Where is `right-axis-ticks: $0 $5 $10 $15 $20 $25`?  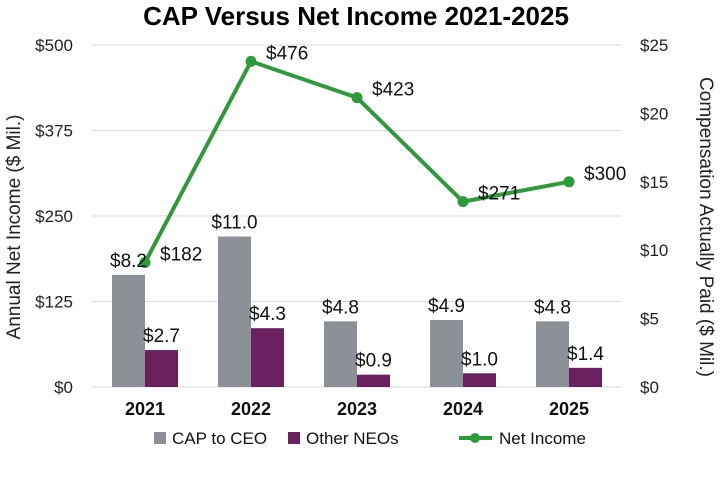 right-axis-ticks: $0 $5 $10 $15 $20 $25 is located at coordinates (654, 216).